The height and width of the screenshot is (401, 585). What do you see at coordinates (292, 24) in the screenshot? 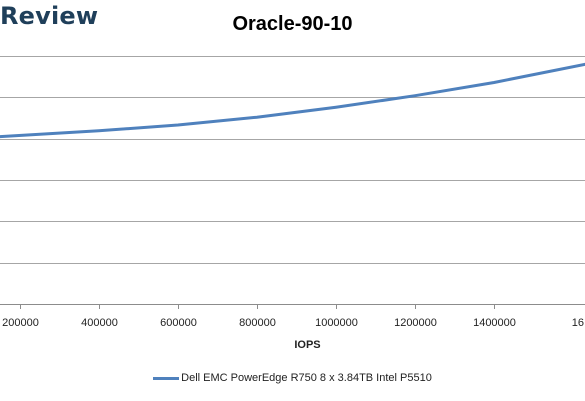
I see `chart-title: Oracle-90-10` at bounding box center [292, 24].